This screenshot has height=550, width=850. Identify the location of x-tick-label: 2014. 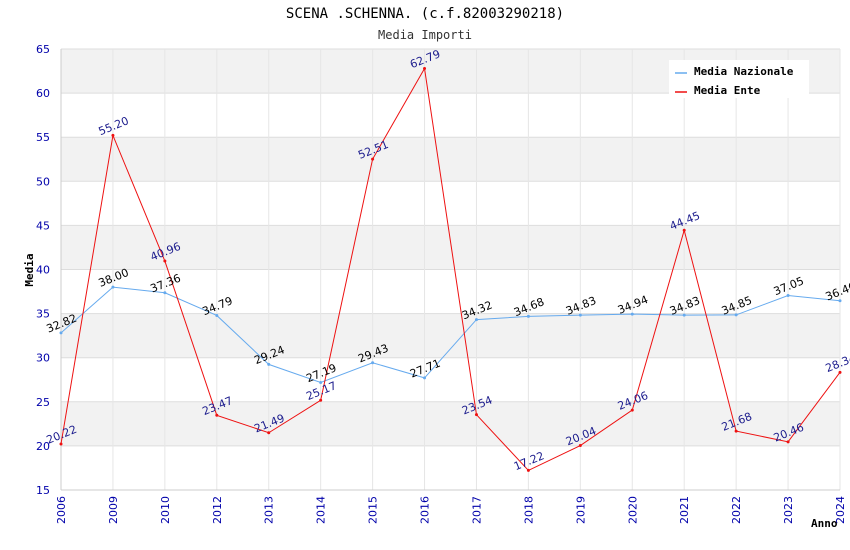
(321, 510).